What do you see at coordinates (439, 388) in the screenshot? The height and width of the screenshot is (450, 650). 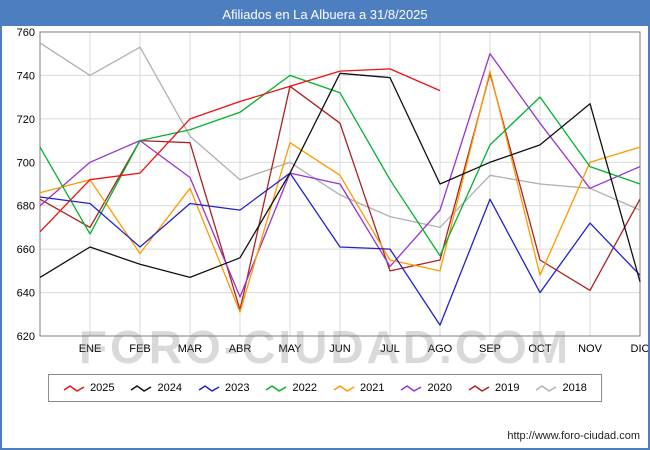 I see `legend-label: 2020` at bounding box center [439, 388].